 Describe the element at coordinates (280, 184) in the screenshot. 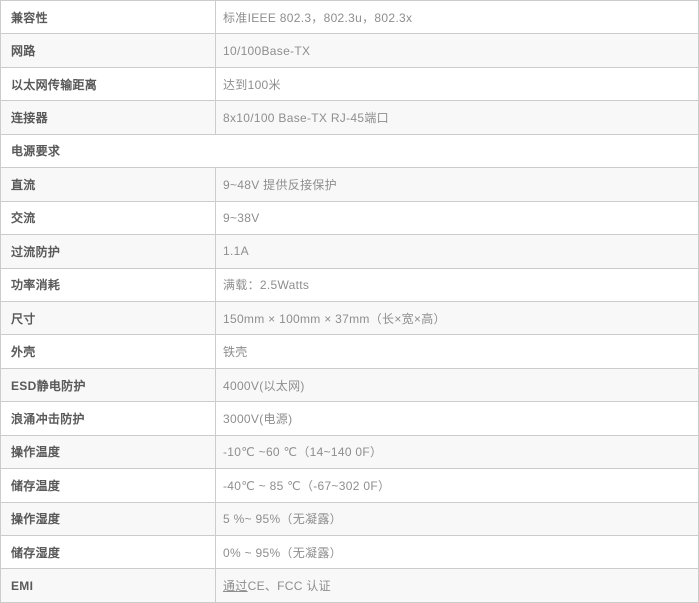

I see `spec-value: 9~48V 提供反接保护` at that location.